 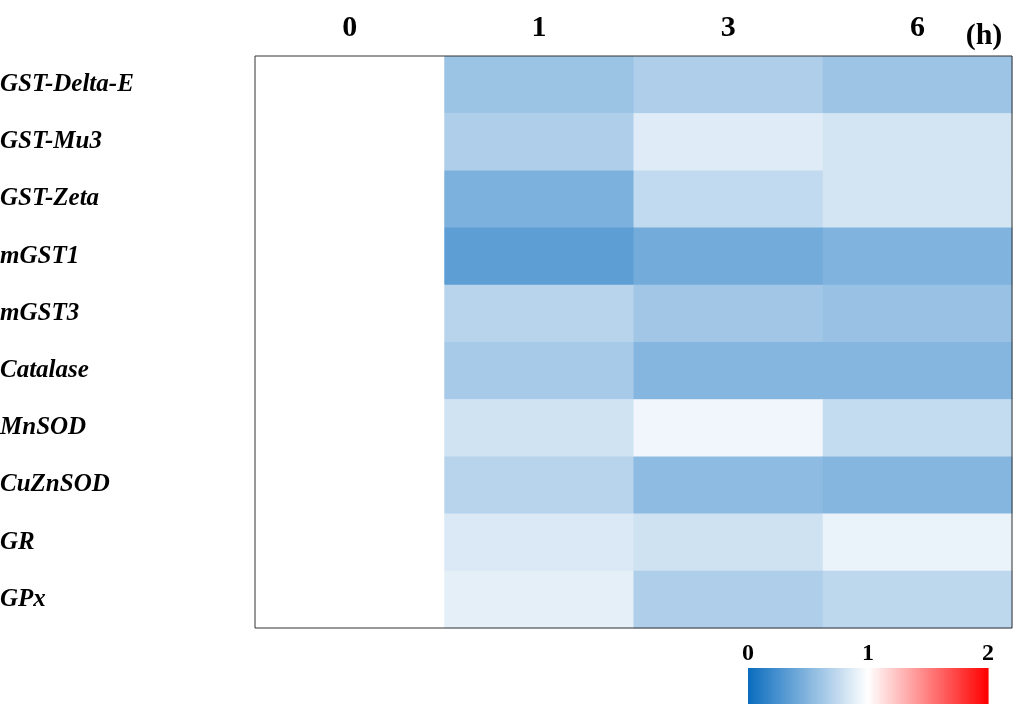 What do you see at coordinates (728, 25) in the screenshot?
I see `x-tick-label: 3` at bounding box center [728, 25].